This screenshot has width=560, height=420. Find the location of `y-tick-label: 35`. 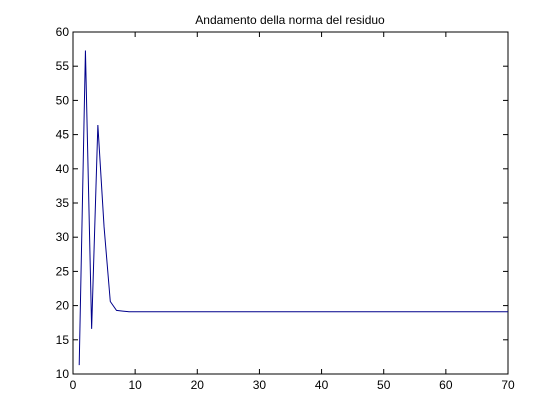

y-tick-label: 35 is located at coordinates (63, 203).